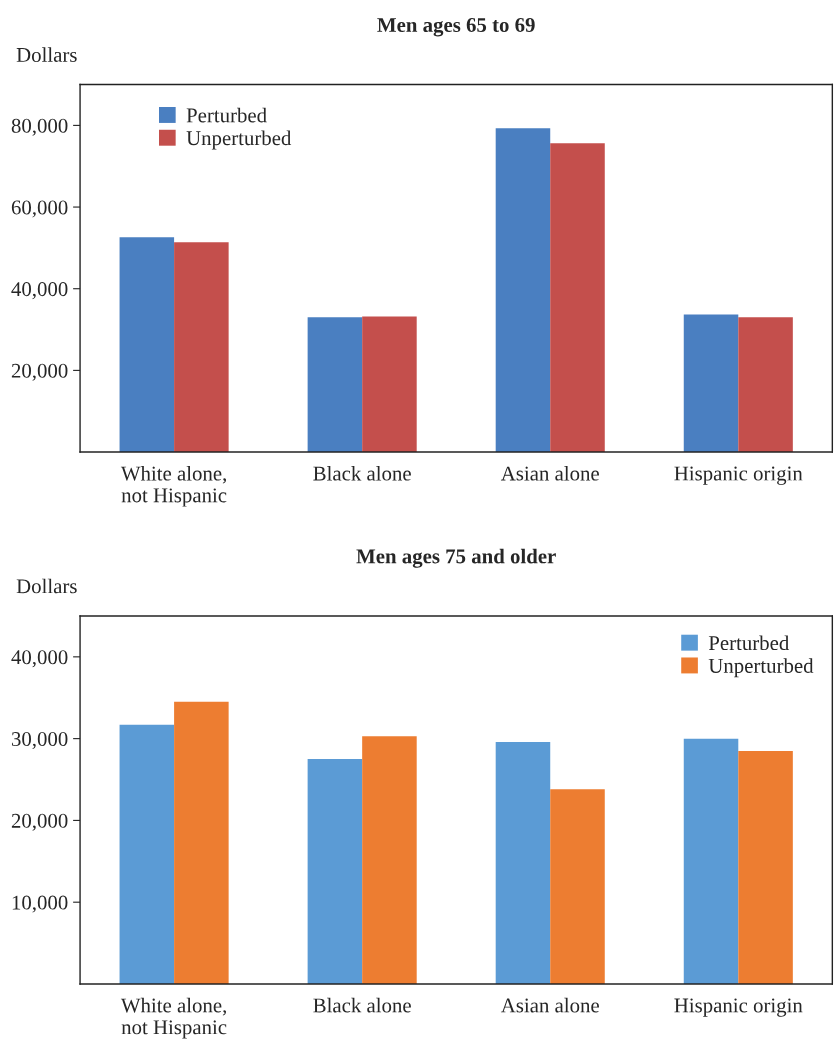  What do you see at coordinates (456, 558) in the screenshot?
I see `chart-title: Men ages 75 and older` at bounding box center [456, 558].